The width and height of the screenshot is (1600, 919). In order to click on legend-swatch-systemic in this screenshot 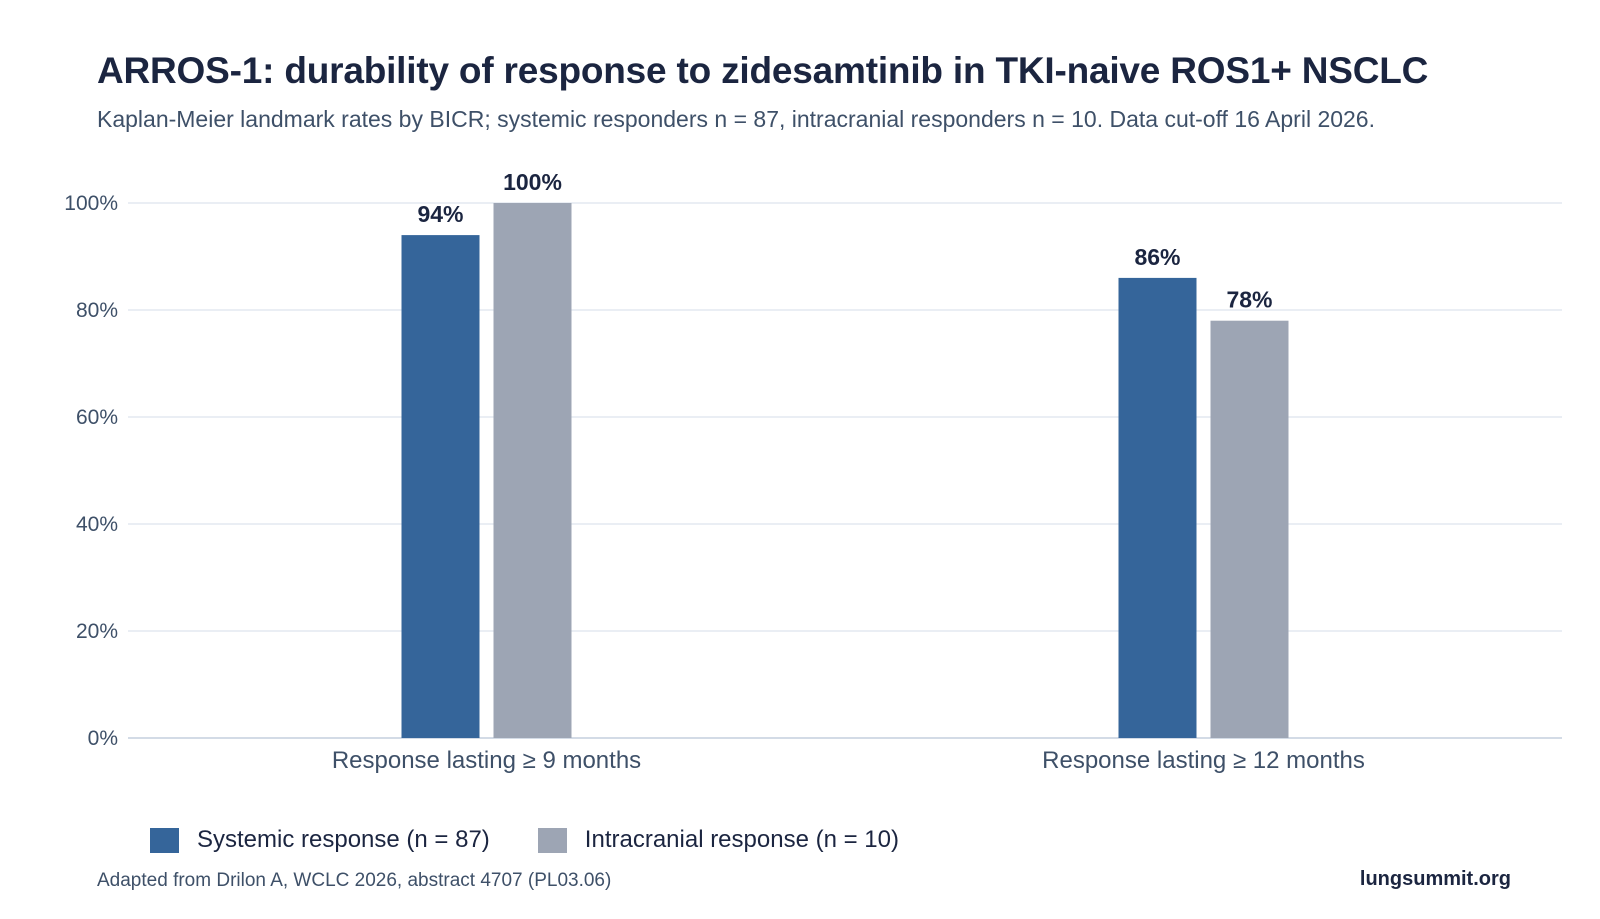, I will do `click(164, 840)`.